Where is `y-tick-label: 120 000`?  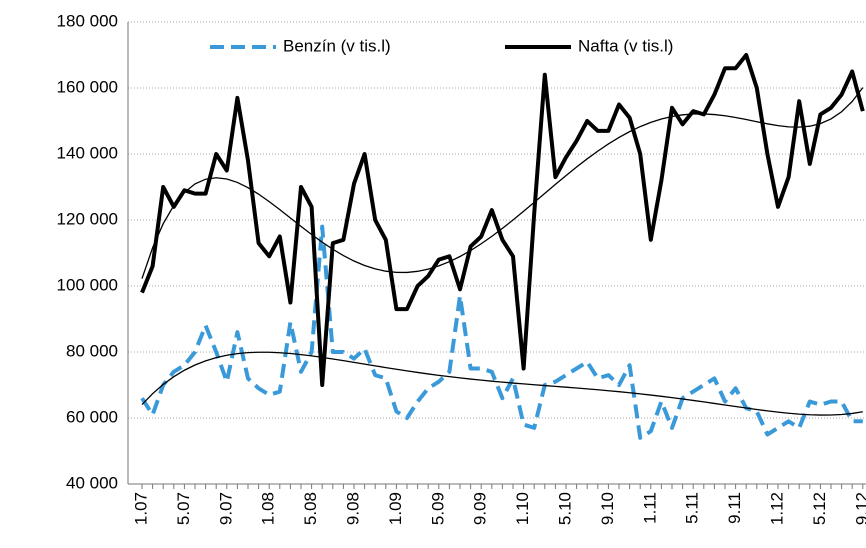
y-tick-label: 120 000 is located at coordinates (87, 218).